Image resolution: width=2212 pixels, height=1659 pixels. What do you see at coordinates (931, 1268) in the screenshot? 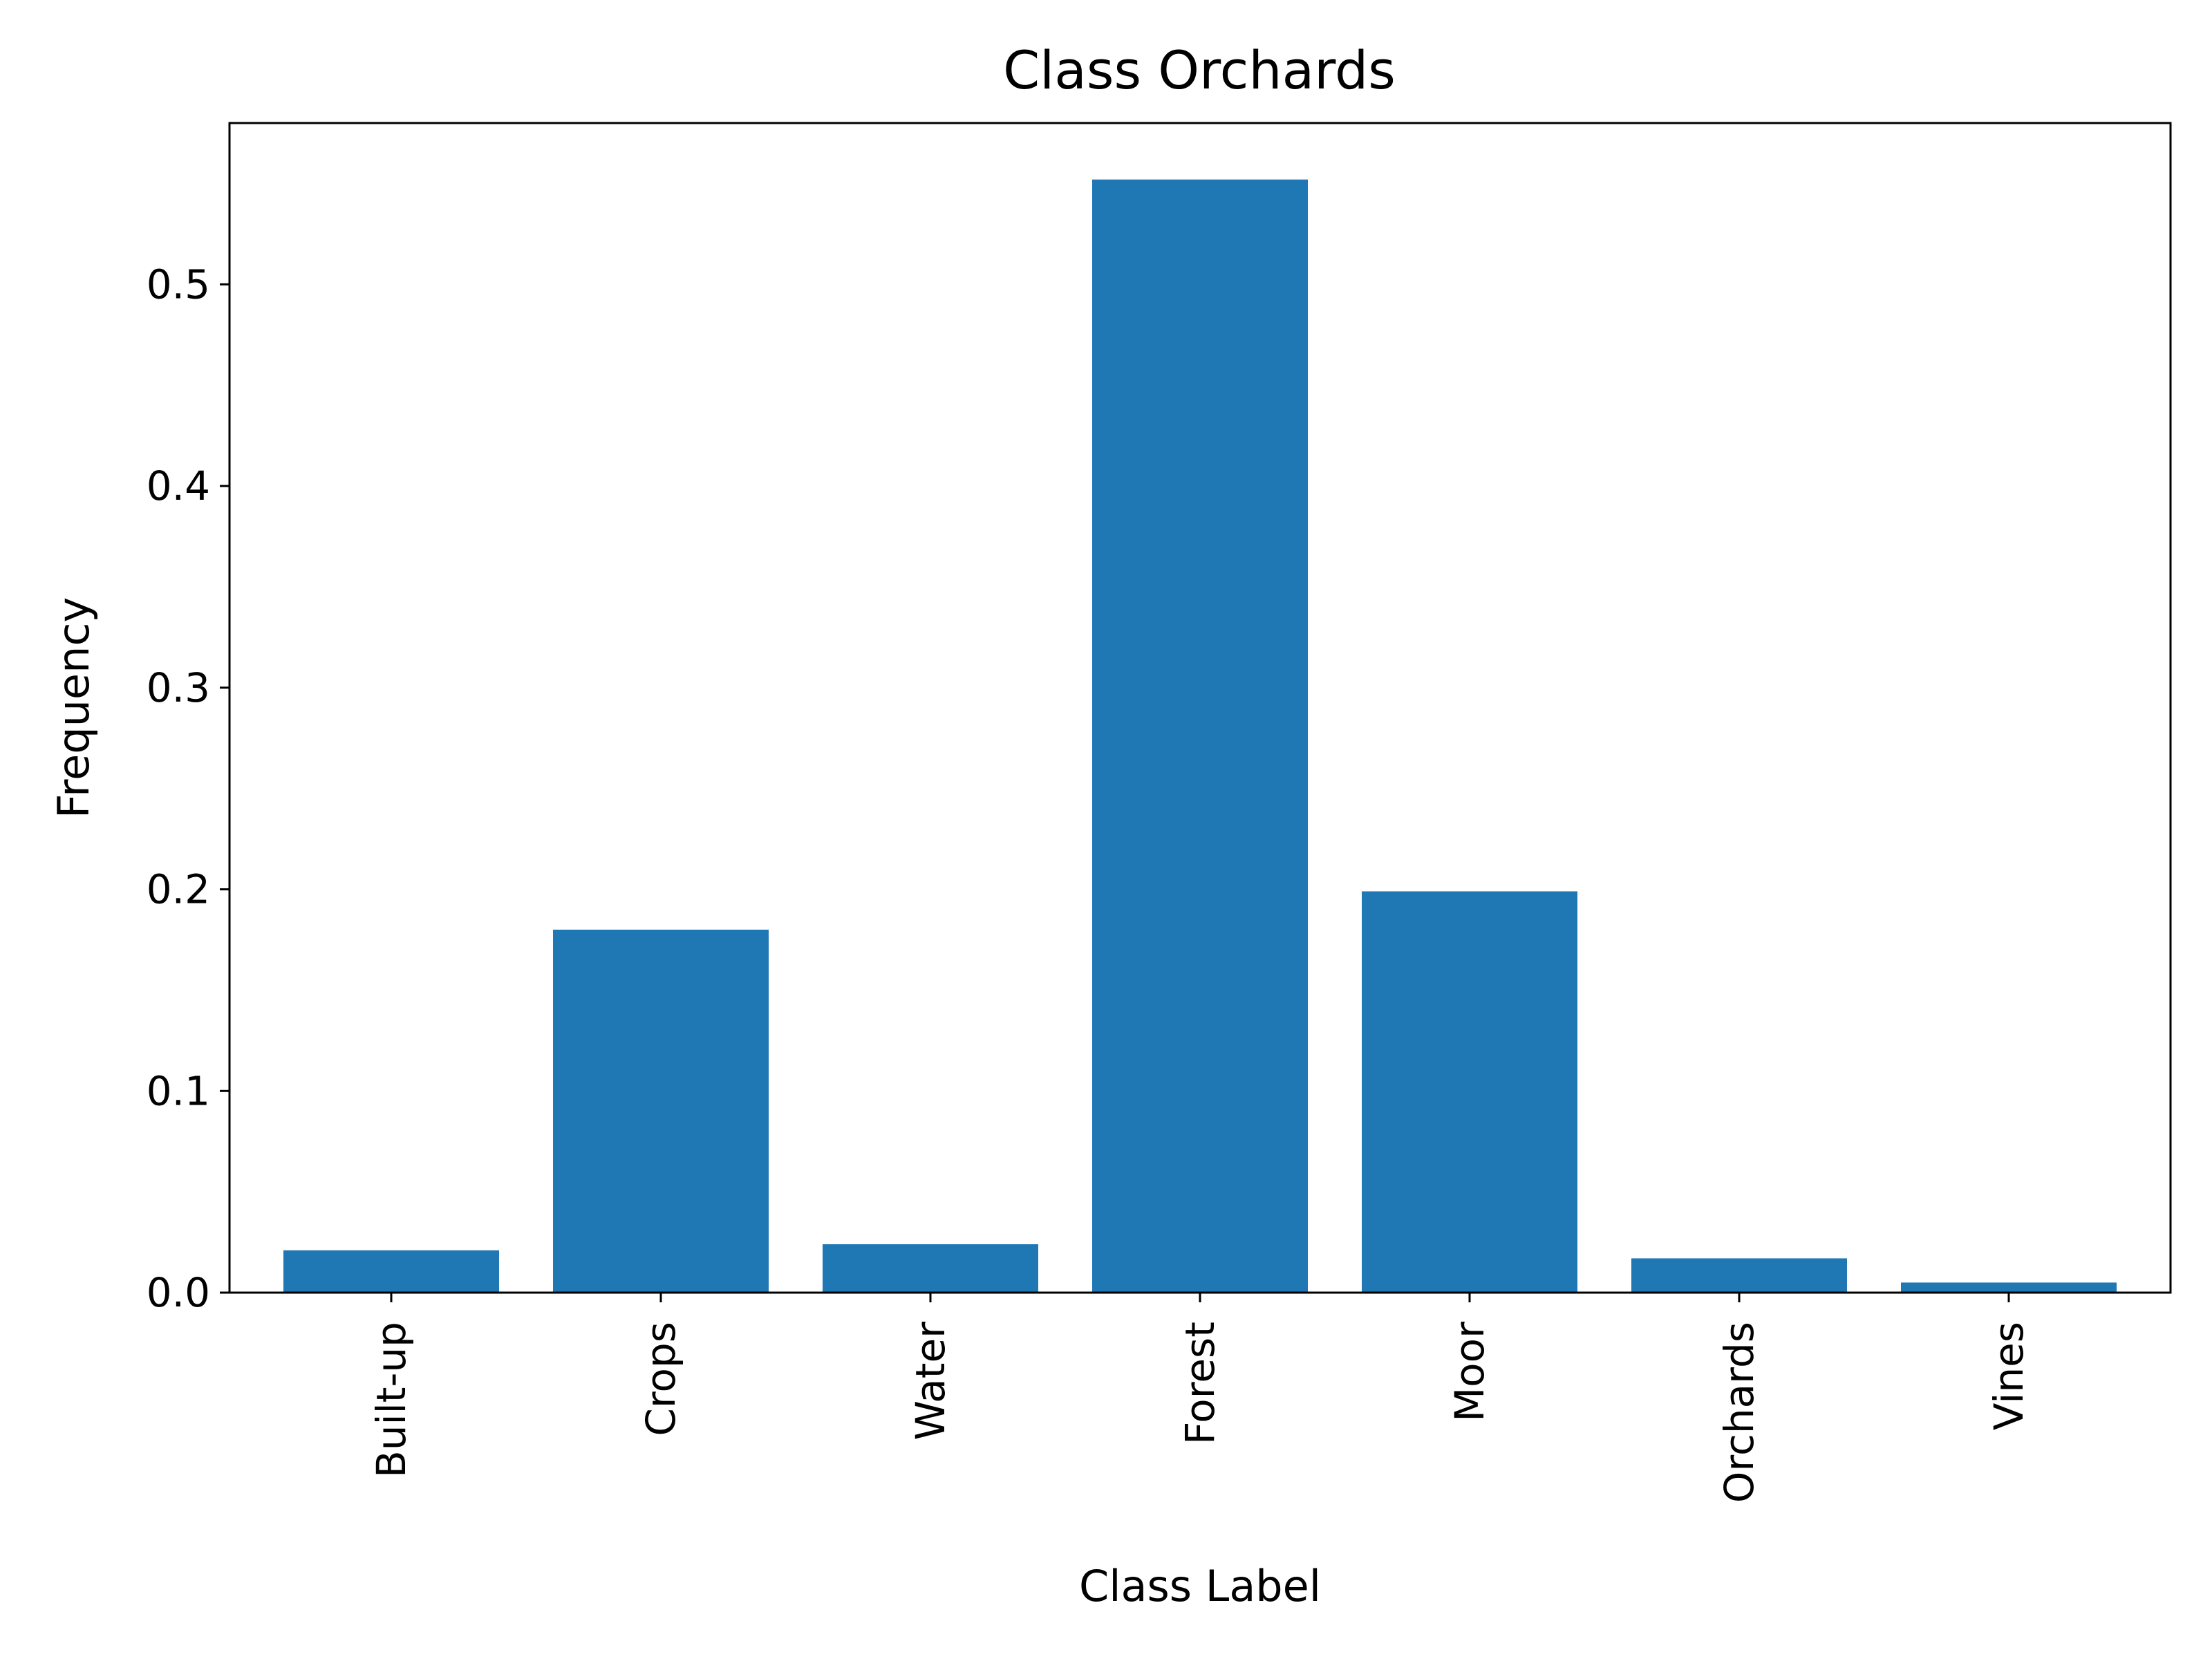
I see `bar-water` at bounding box center [931, 1268].